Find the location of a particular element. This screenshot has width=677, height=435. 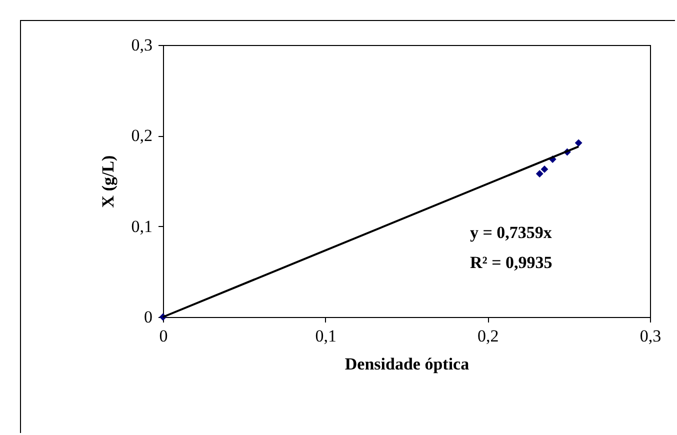

x-tick-label: 0 is located at coordinates (163, 336).